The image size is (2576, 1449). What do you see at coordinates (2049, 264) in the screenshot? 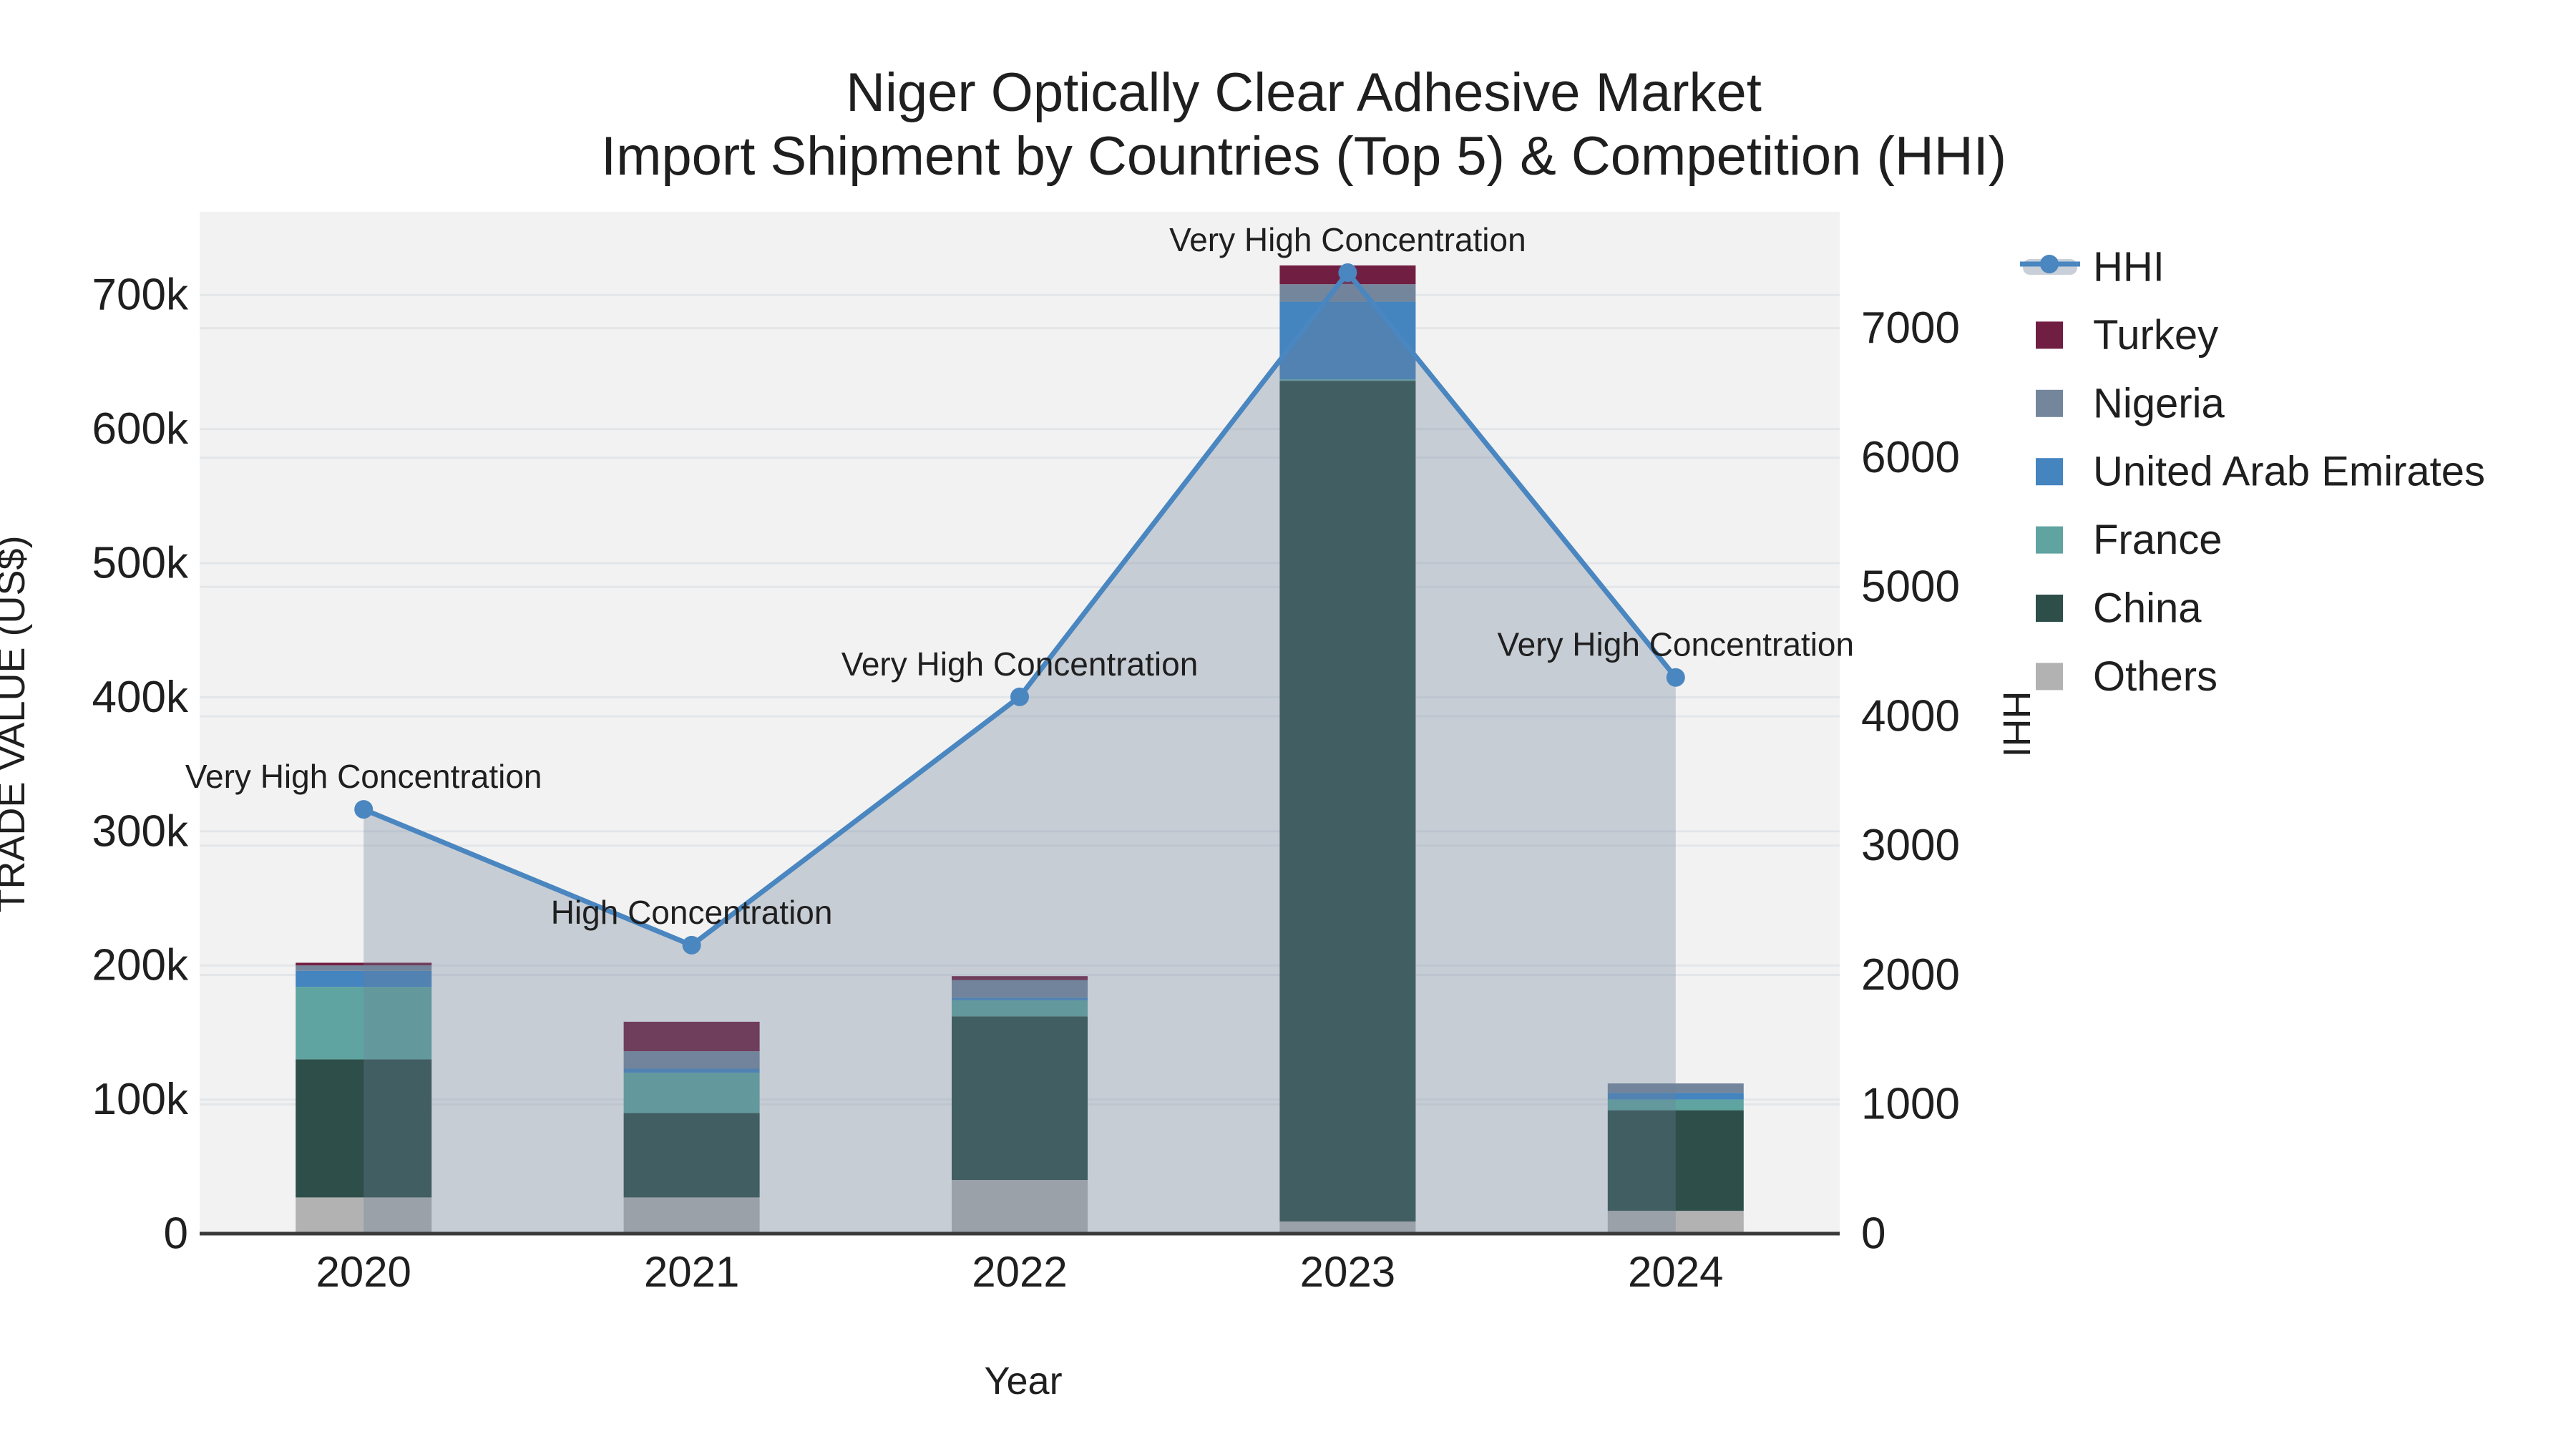
I see `legend-hhi-marker-sample` at bounding box center [2049, 264].